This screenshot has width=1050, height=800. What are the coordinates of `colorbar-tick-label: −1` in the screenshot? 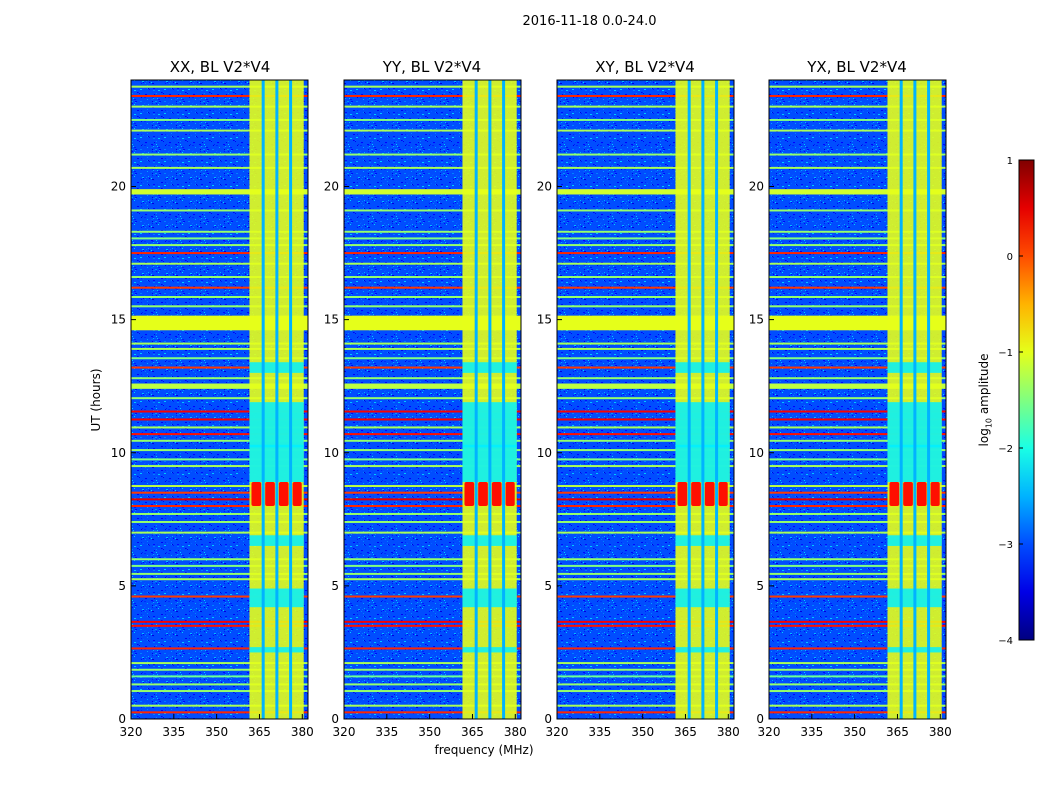 It's located at (1005, 353).